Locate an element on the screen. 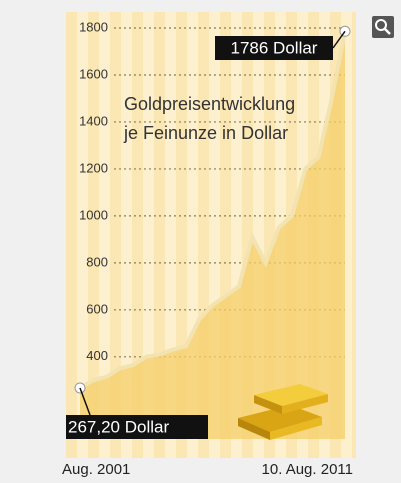 The height and width of the screenshot is (483, 401). chart-subtitle: je Feinunze in Dollar is located at coordinates (205, 133).